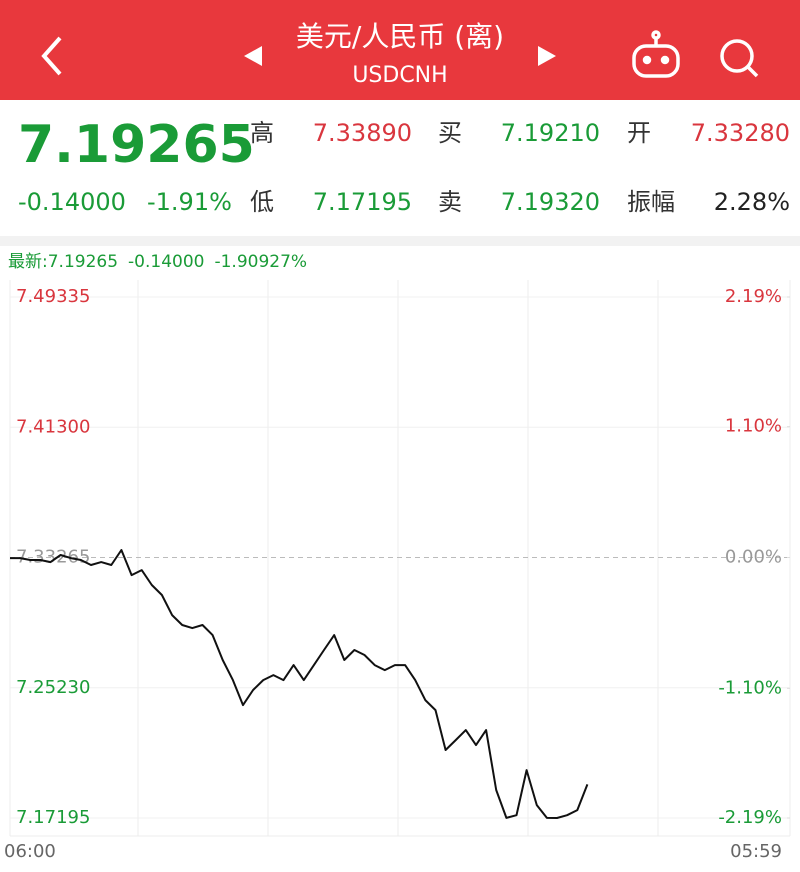 This screenshot has width=800, height=872. I want to click on y2-tick-label: -1.10%, so click(750, 687).